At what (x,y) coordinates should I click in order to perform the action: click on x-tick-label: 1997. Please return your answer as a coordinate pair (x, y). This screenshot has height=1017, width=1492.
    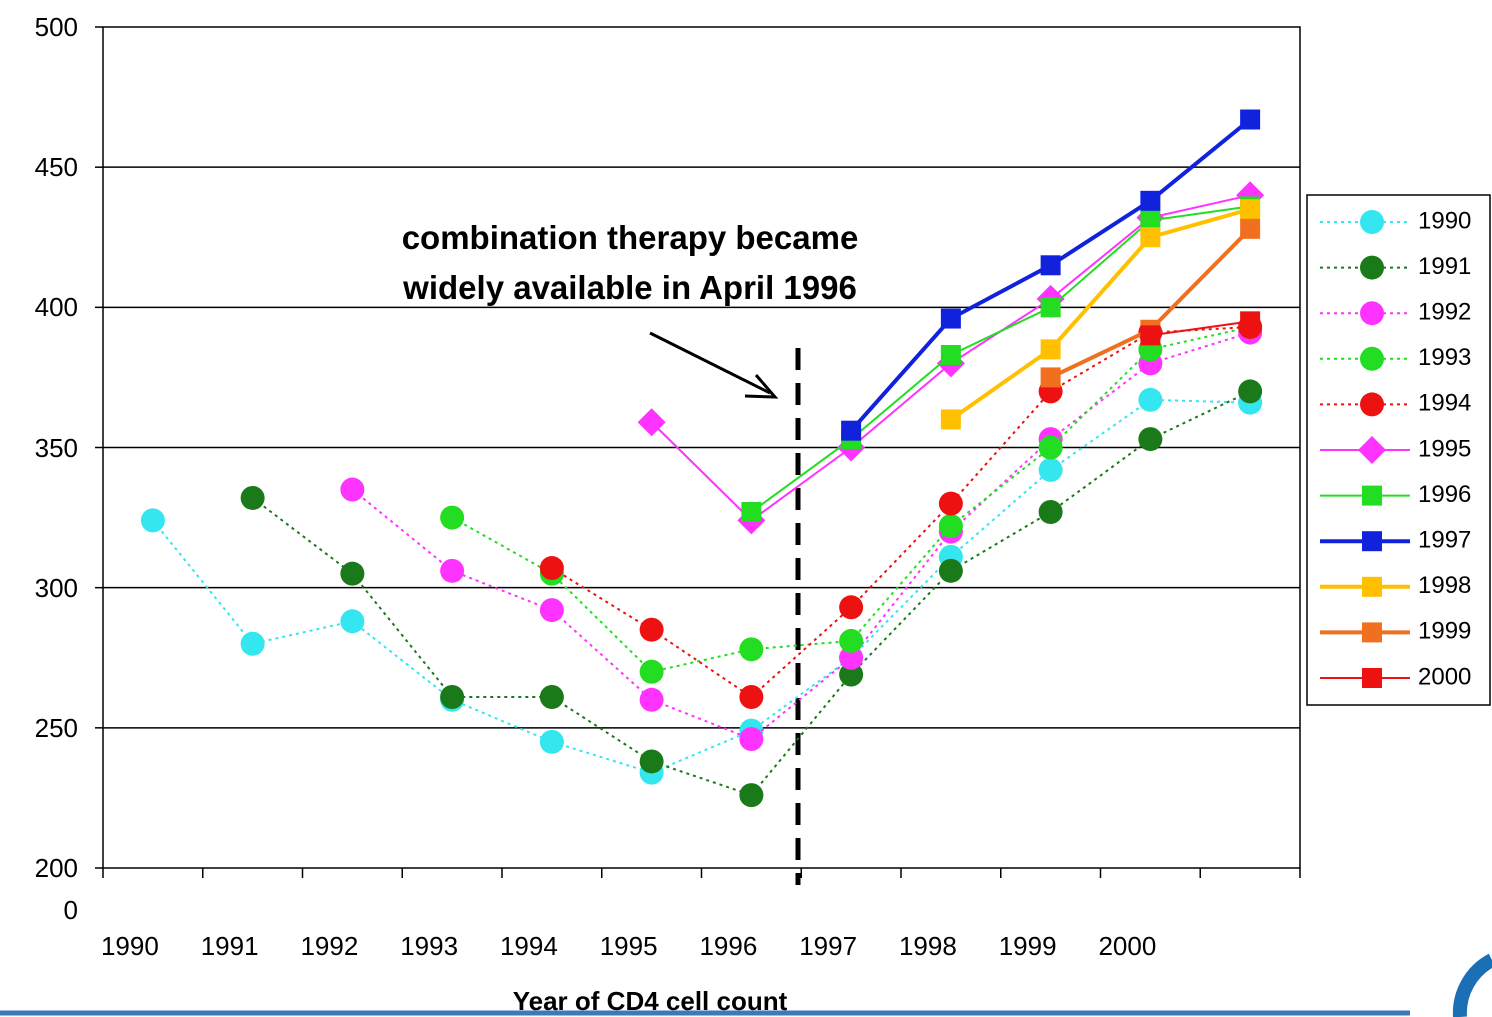
    Looking at the image, I should click on (828, 946).